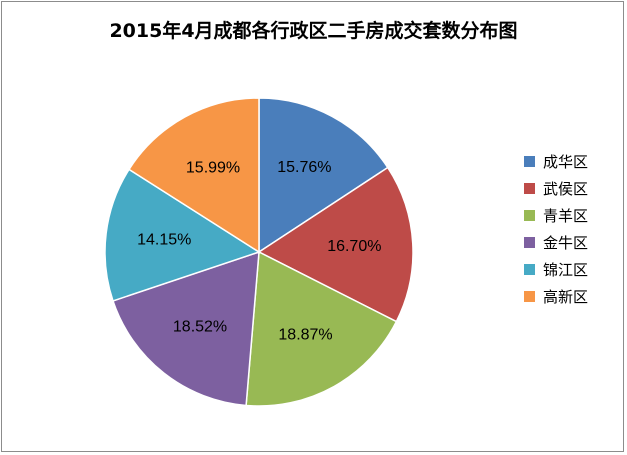 The width and height of the screenshot is (627, 455). I want to click on legend-item: 武侯区, so click(556, 188).